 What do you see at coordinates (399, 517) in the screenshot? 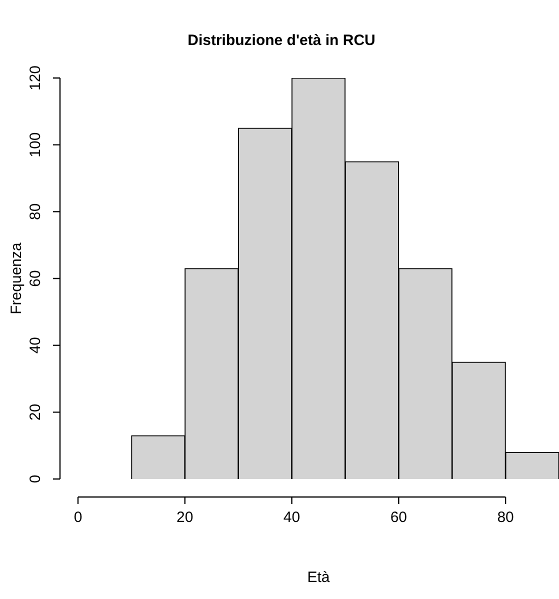
I see `x-tick-label: 60` at bounding box center [399, 517].